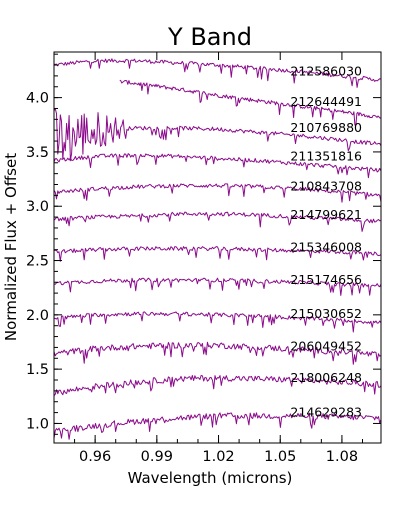  I want to click on series-label-215346008: 215346008, so click(326, 247).